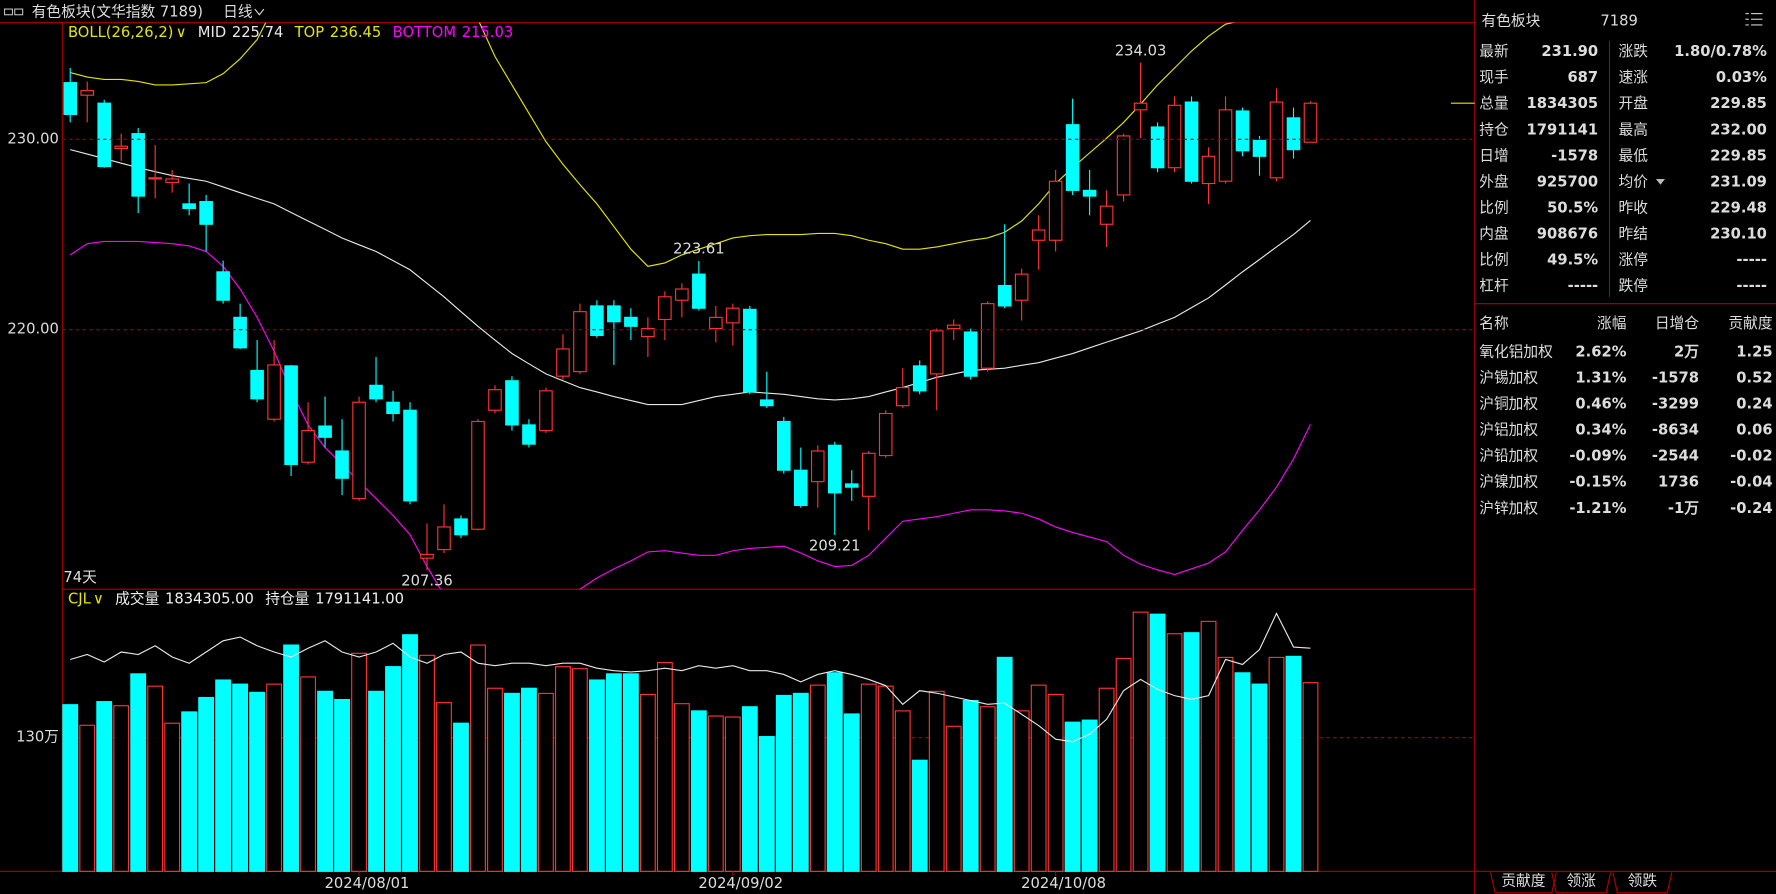 This screenshot has width=1776, height=894. What do you see at coordinates (1508, 377) in the screenshot?
I see `table-cell: 沪锡加权` at bounding box center [1508, 377].